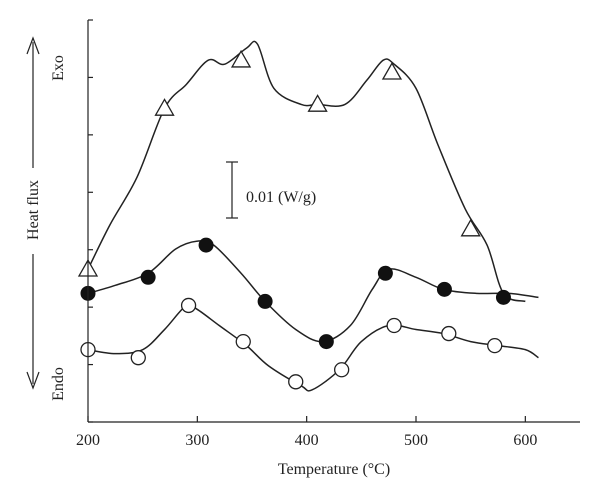 The width and height of the screenshot is (600, 503). Describe the element at coordinates (307, 440) in the screenshot. I see `x-tick-label: 400` at that location.